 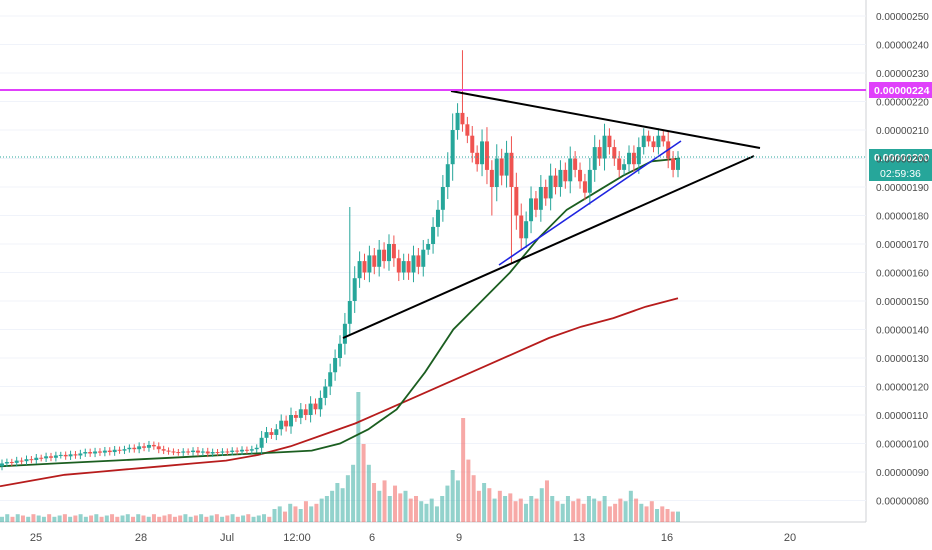 What do you see at coordinates (902, 473) in the screenshot?
I see `y-tick-label: 0.00000090` at bounding box center [902, 473].